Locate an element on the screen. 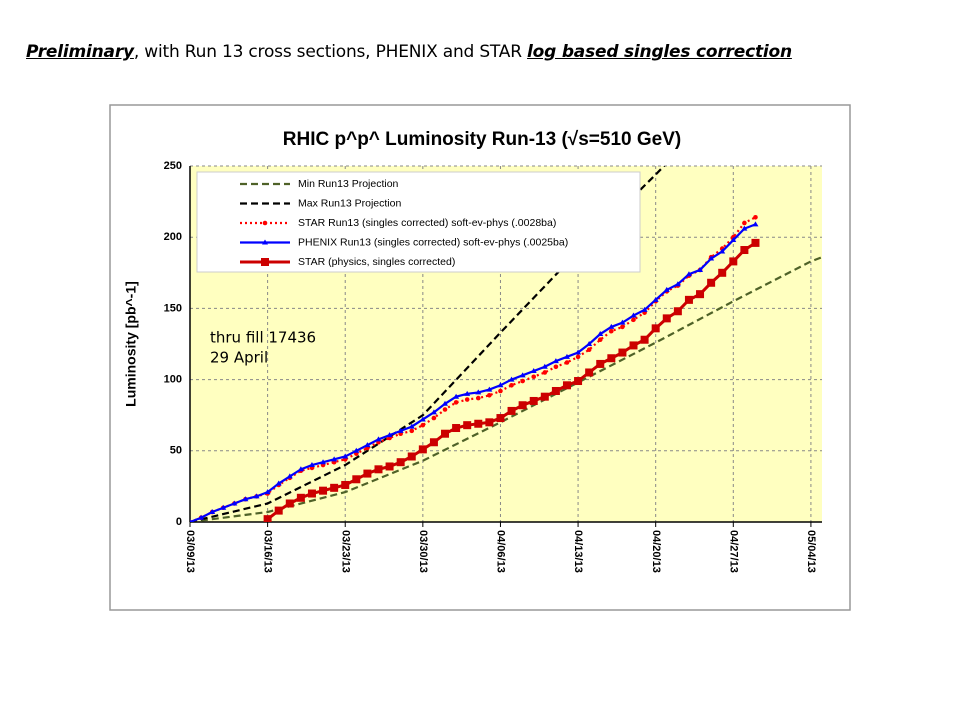  x-tick-label: 04/20/13 is located at coordinates (656, 551).